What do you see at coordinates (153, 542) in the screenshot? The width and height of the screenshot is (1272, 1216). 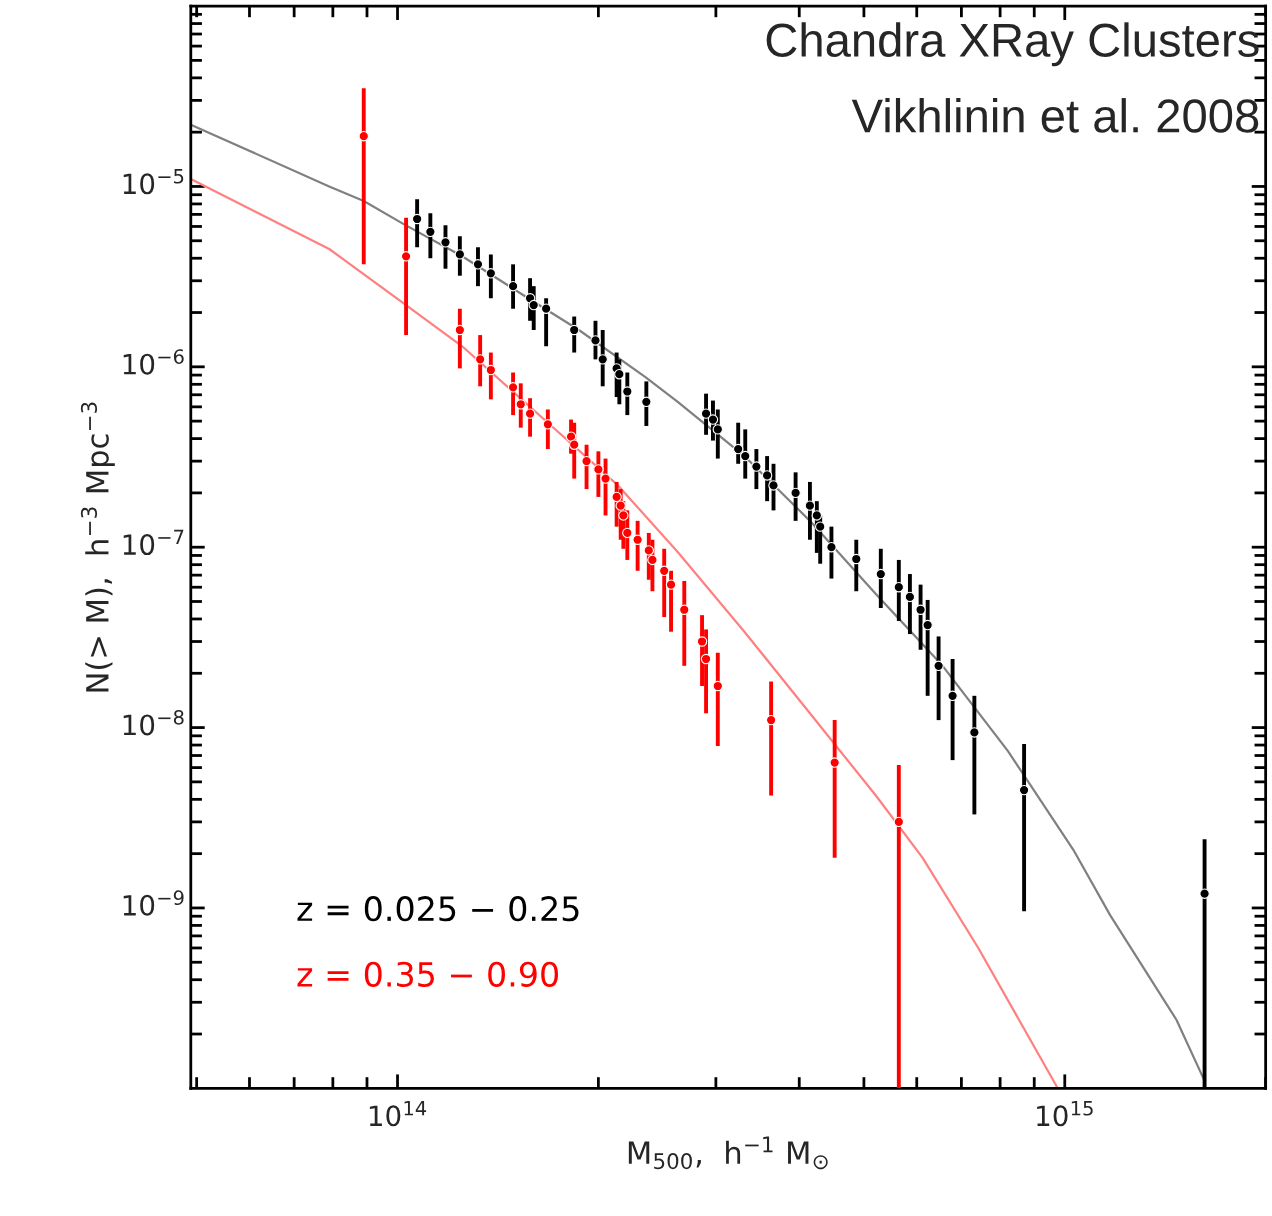 I see `y-tick-label: 10$^{−7}$` at bounding box center [153, 542].